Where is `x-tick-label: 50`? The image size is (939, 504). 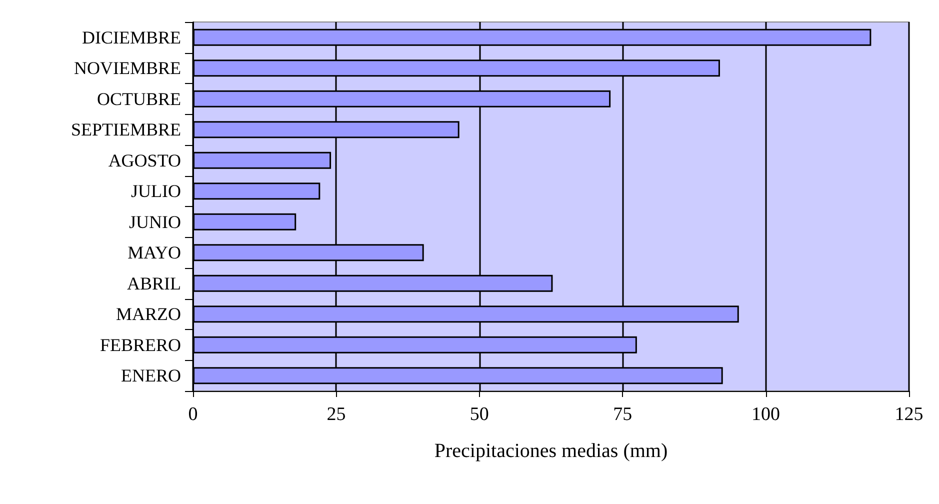
x-tick-label: 50 is located at coordinates (479, 414).